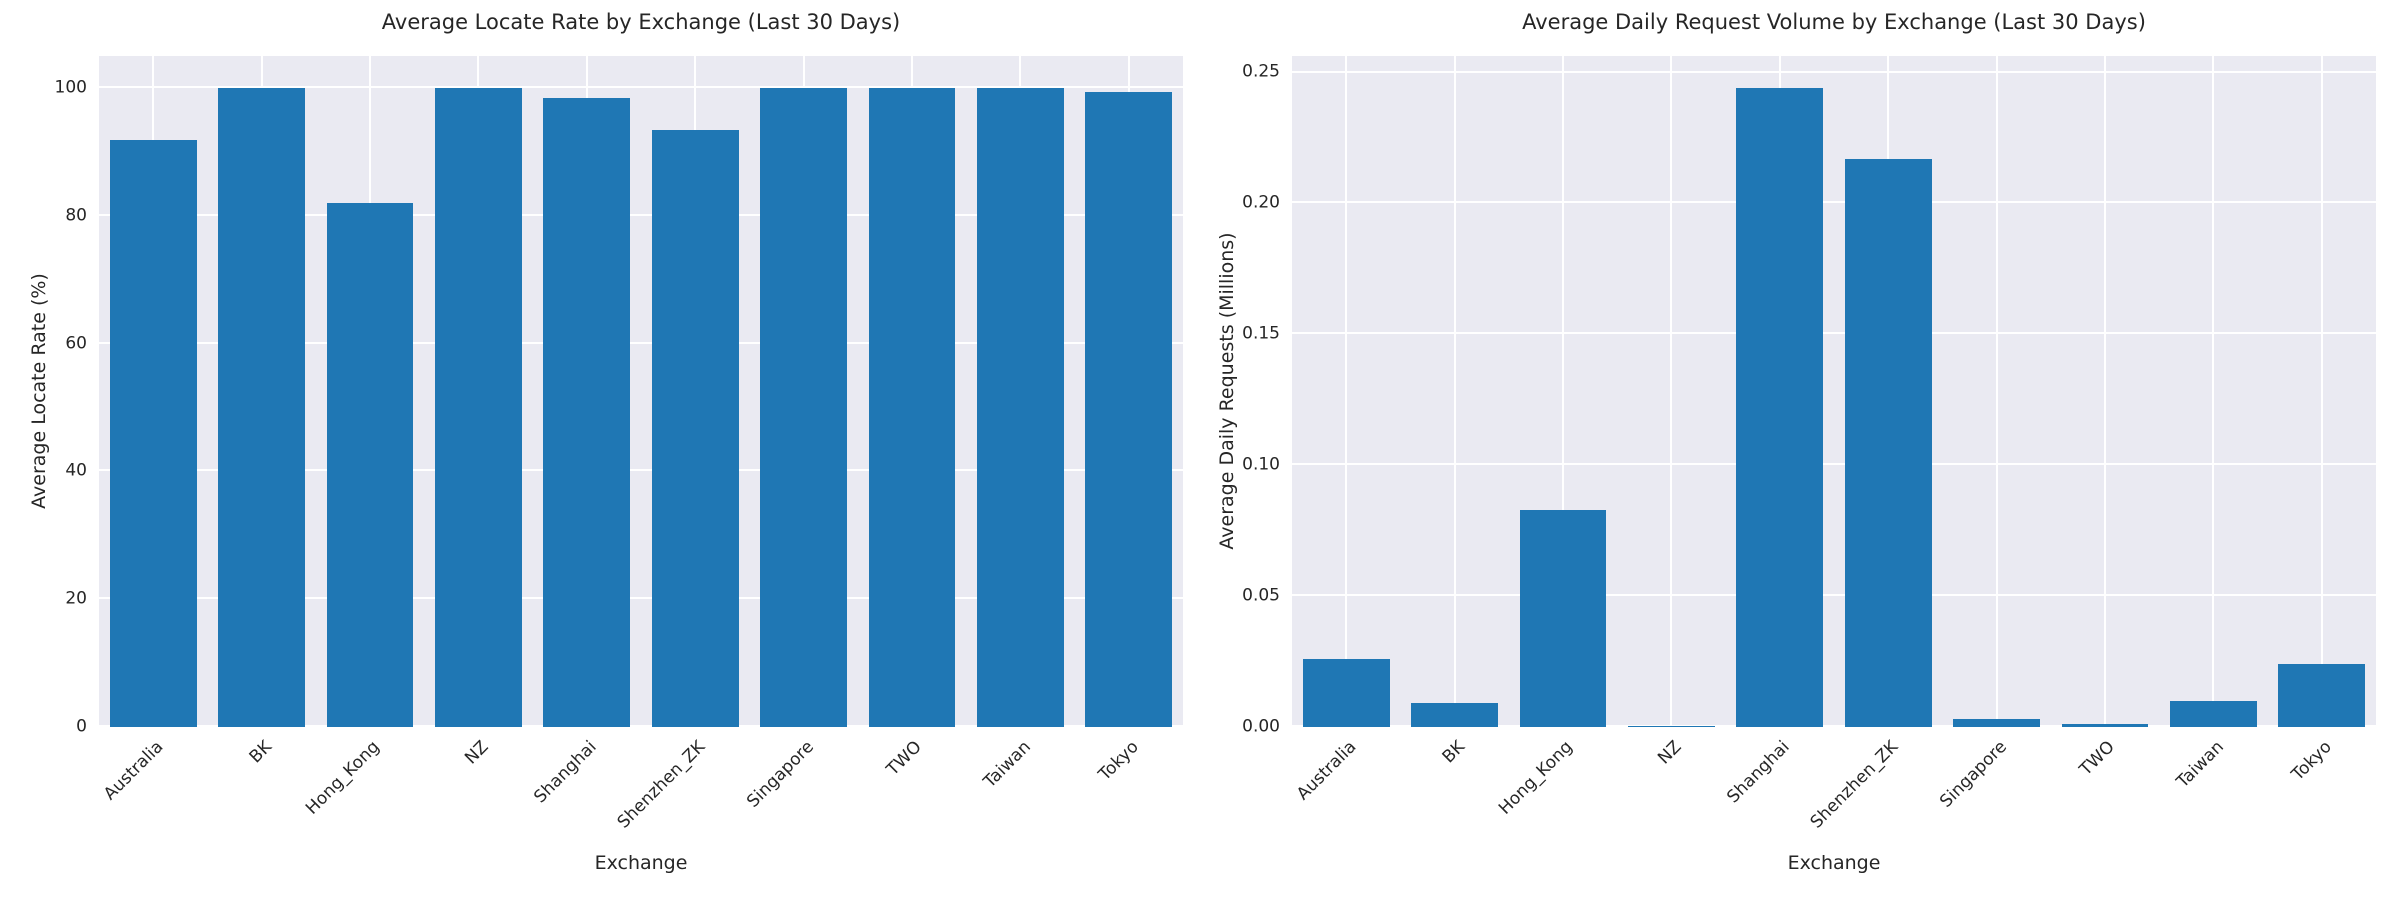 Image resolution: width=2400 pixels, height=900 pixels. I want to click on y-tick-label: 0.15, so click(1261, 333).